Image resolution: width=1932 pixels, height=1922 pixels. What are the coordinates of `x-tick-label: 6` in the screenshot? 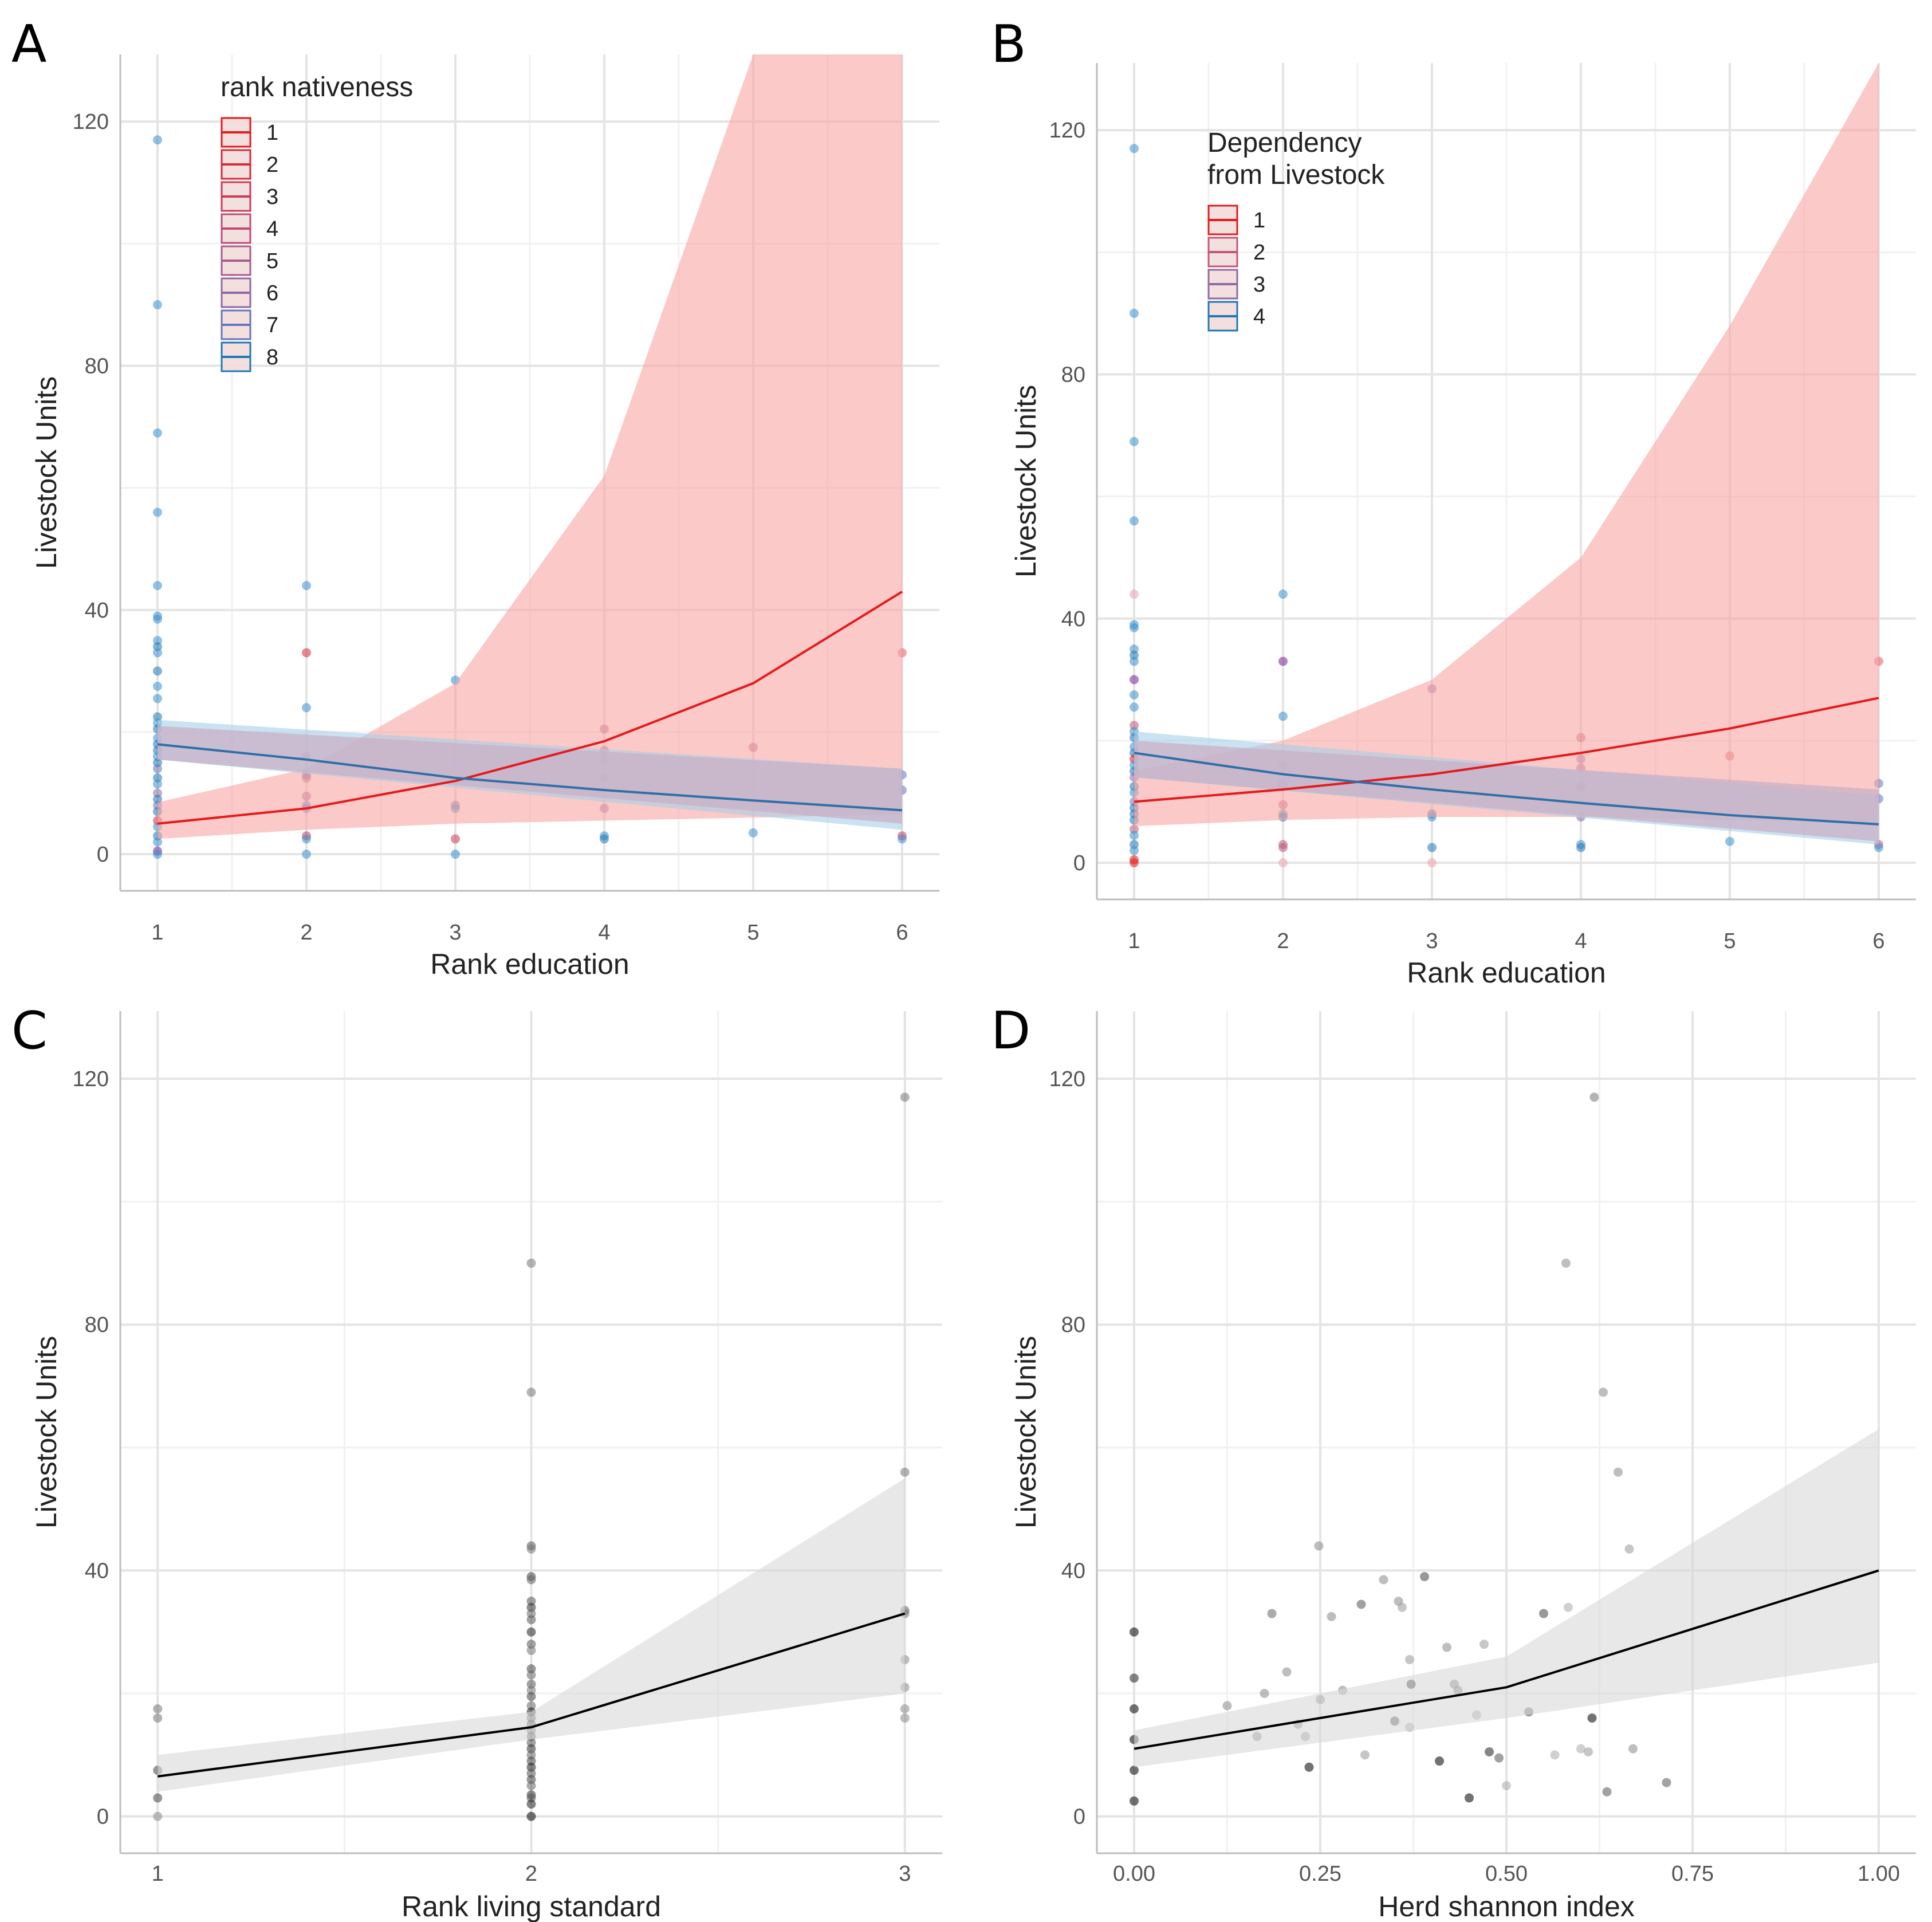 It's located at (902, 933).